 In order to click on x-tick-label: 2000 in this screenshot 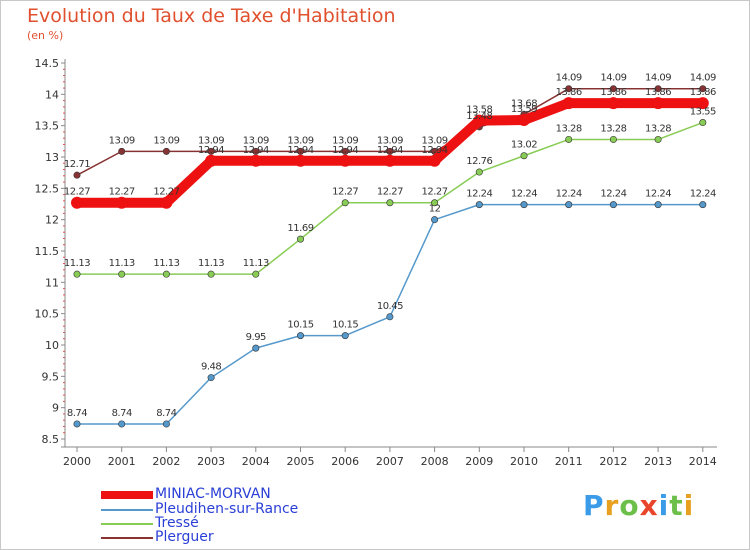, I will do `click(77, 461)`.